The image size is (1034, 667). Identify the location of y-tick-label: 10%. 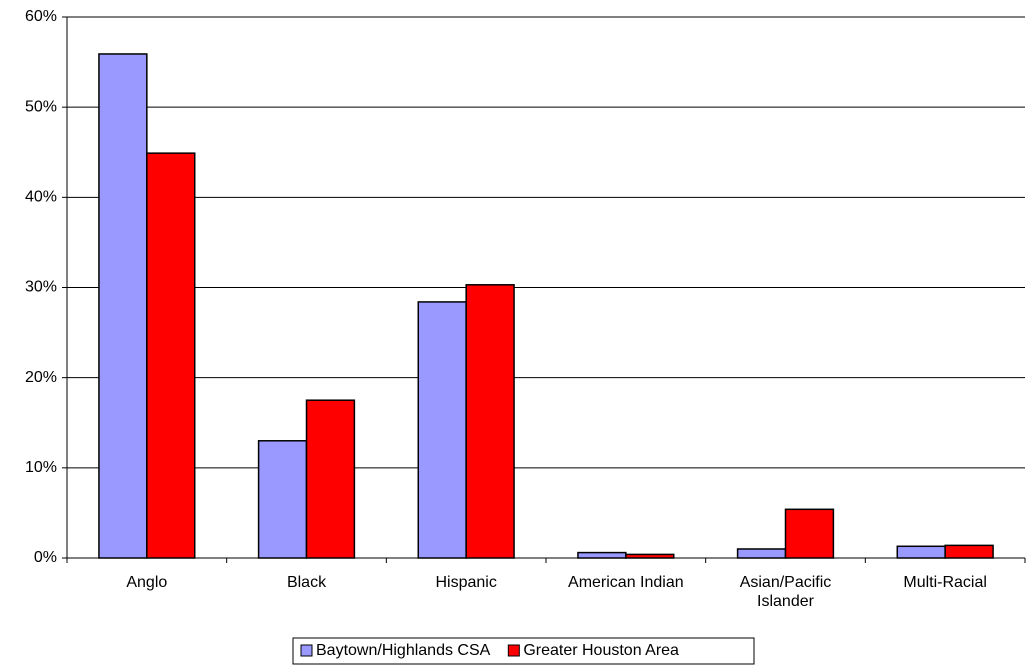
(41, 467).